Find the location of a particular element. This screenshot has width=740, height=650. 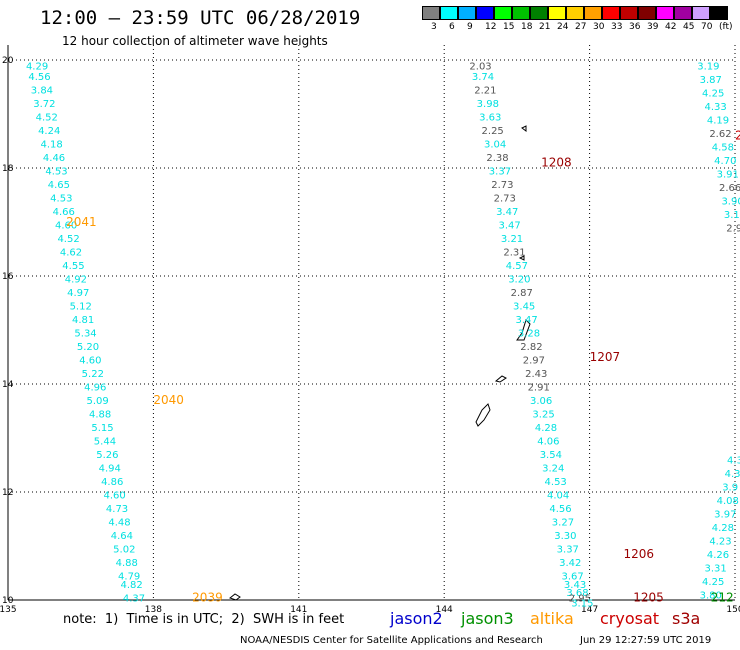

swh-value: 3.87 is located at coordinates (711, 80).